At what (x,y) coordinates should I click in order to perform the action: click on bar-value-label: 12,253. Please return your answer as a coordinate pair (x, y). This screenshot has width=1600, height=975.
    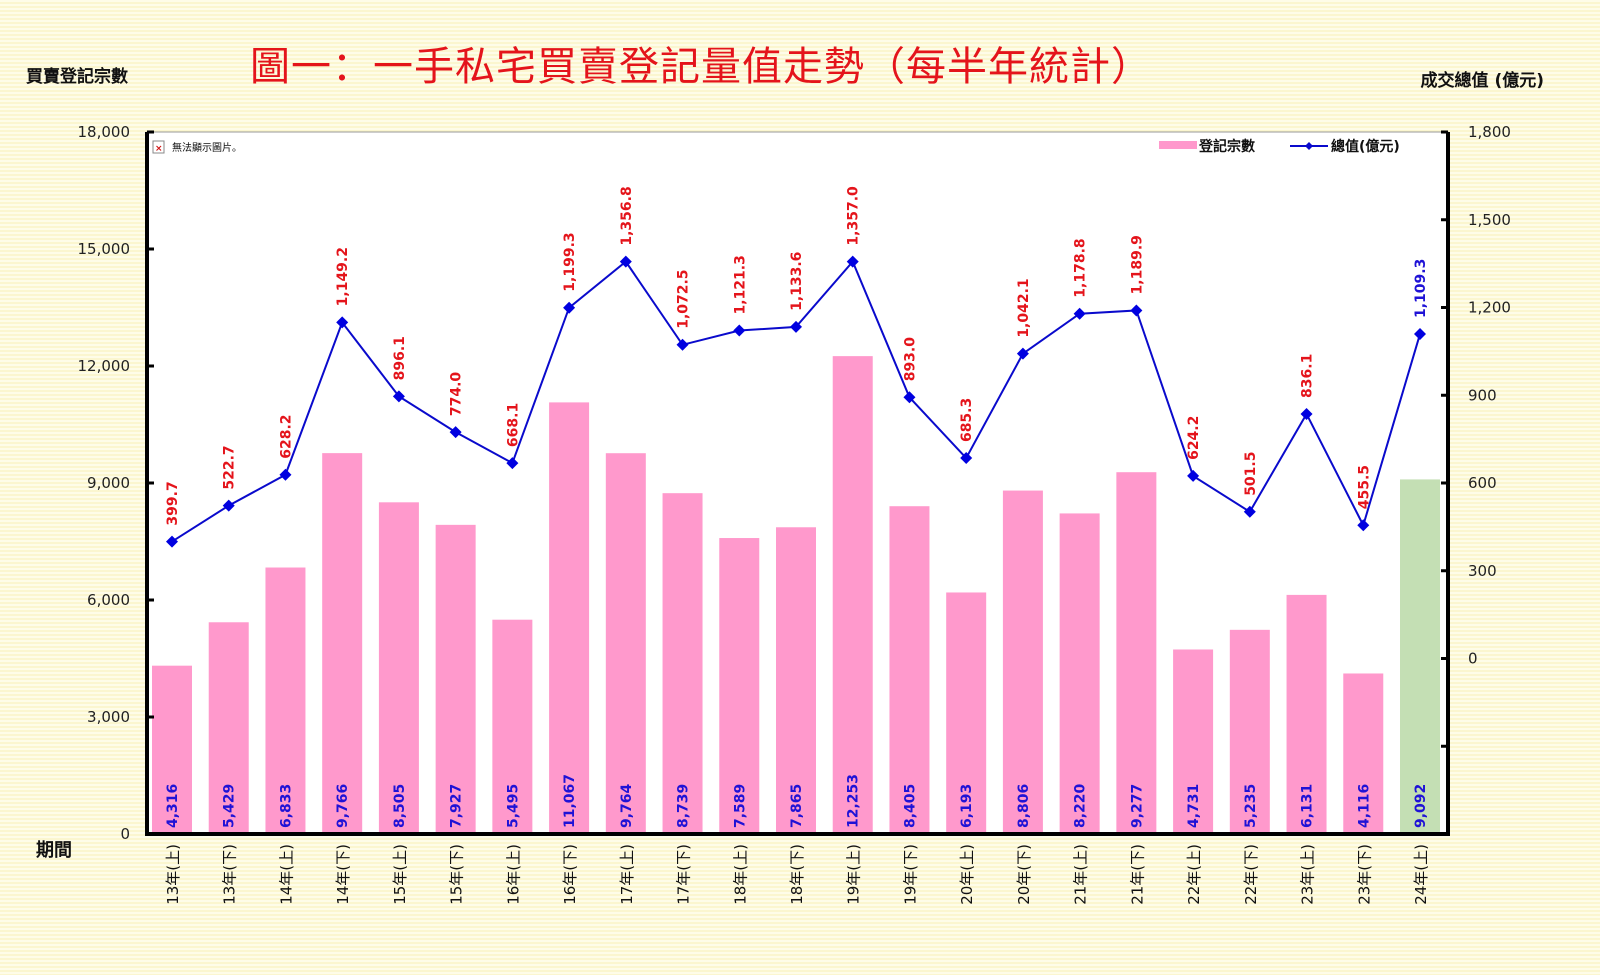
    Looking at the image, I should click on (854, 801).